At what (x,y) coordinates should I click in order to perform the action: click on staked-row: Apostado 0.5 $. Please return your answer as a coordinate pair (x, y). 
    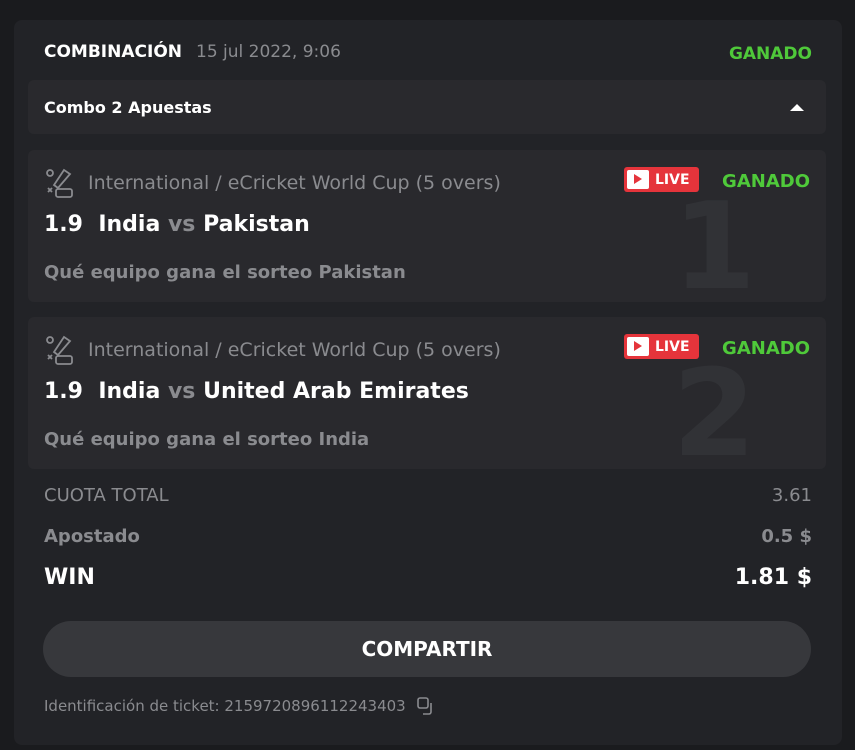
    Looking at the image, I should click on (428, 536).